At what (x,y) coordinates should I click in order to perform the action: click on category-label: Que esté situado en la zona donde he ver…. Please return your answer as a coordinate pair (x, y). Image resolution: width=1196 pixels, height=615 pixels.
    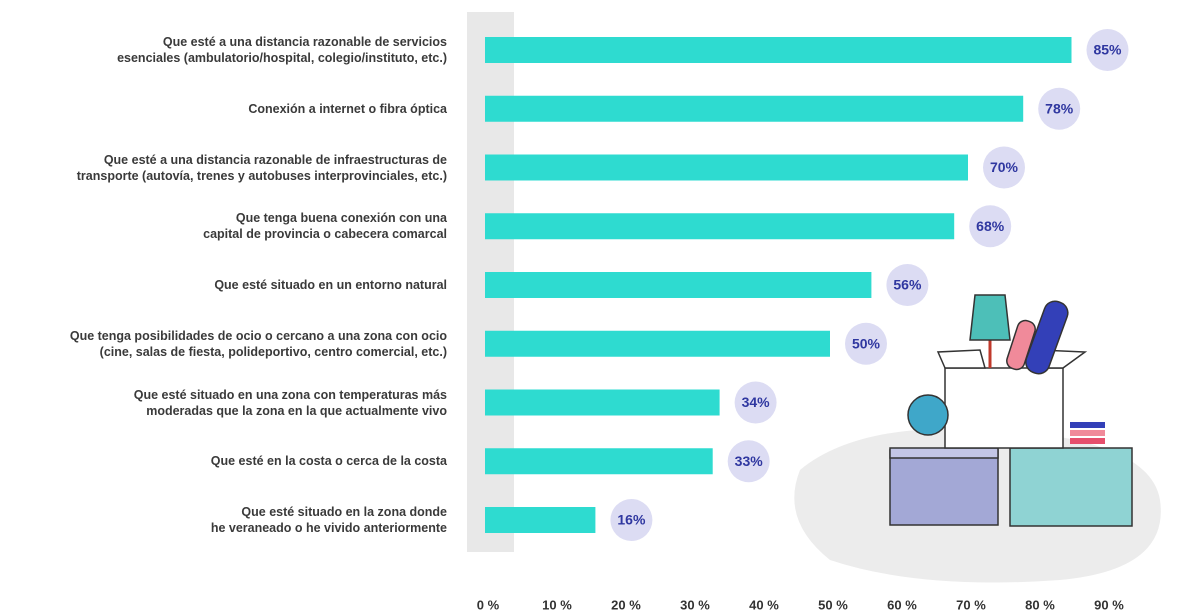
    Looking at the image, I should click on (328, 520).